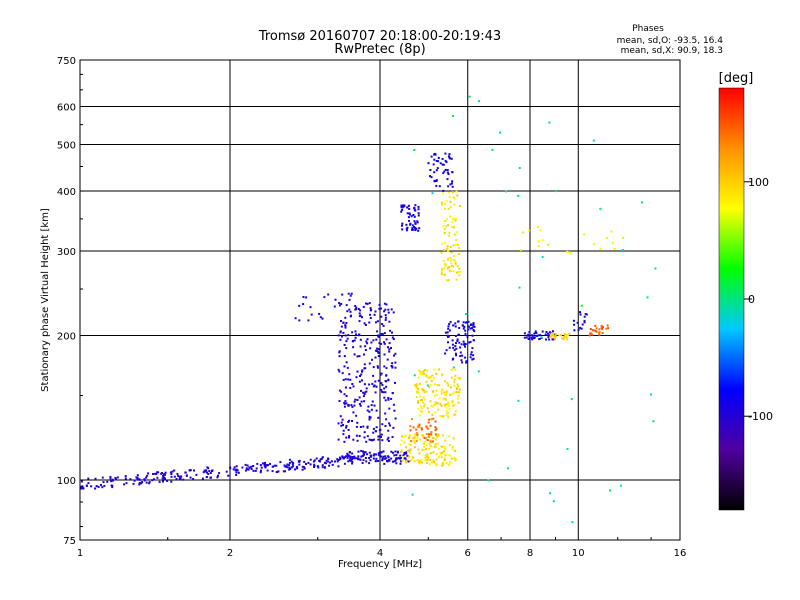 The image size is (800, 600). I want to click on y-tick-label: 600, so click(66, 108).